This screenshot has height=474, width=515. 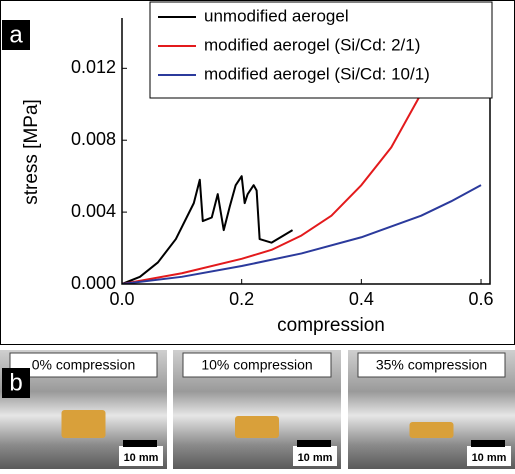 What do you see at coordinates (93, 139) in the screenshot?
I see `y-tick-label: 0.008` at bounding box center [93, 139].